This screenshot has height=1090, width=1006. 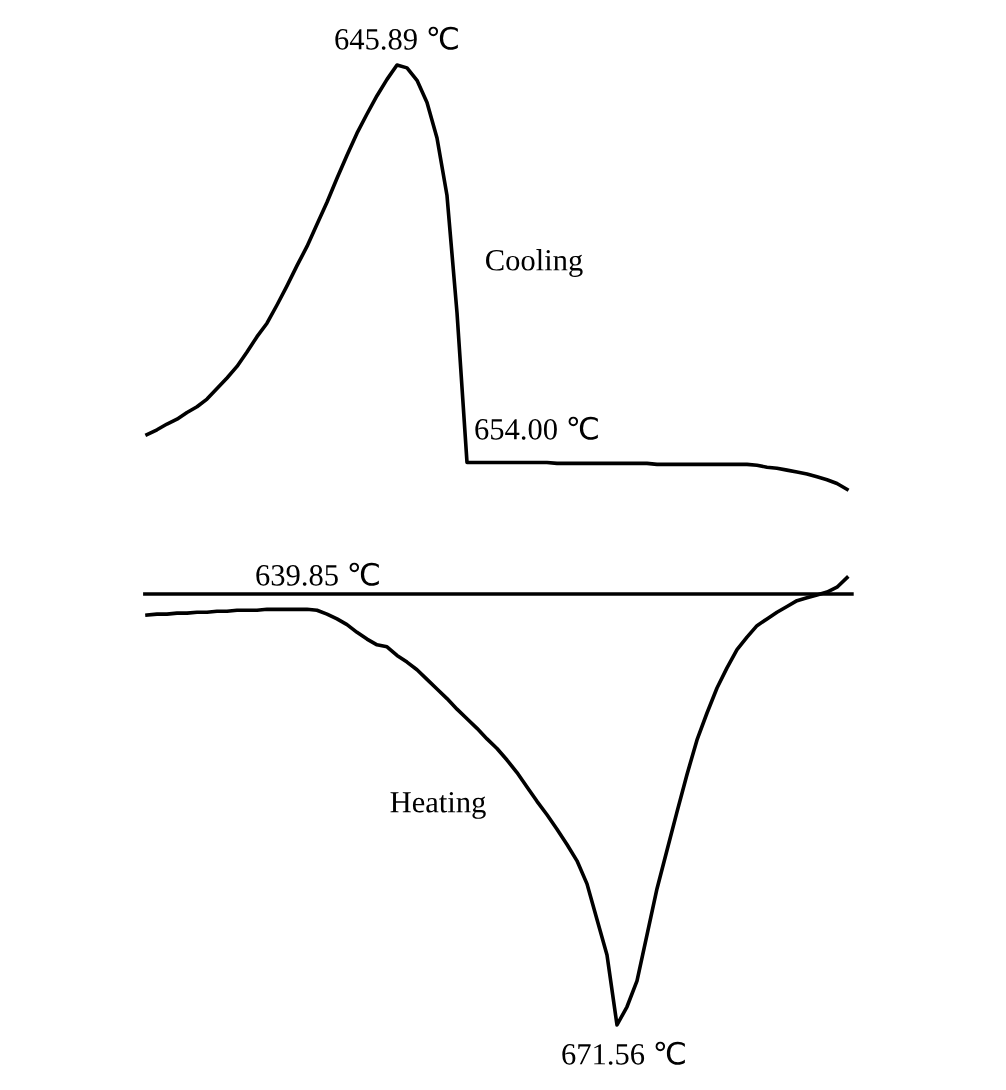 I want to click on annotation: 639.85 ℃, so click(x=317, y=574).